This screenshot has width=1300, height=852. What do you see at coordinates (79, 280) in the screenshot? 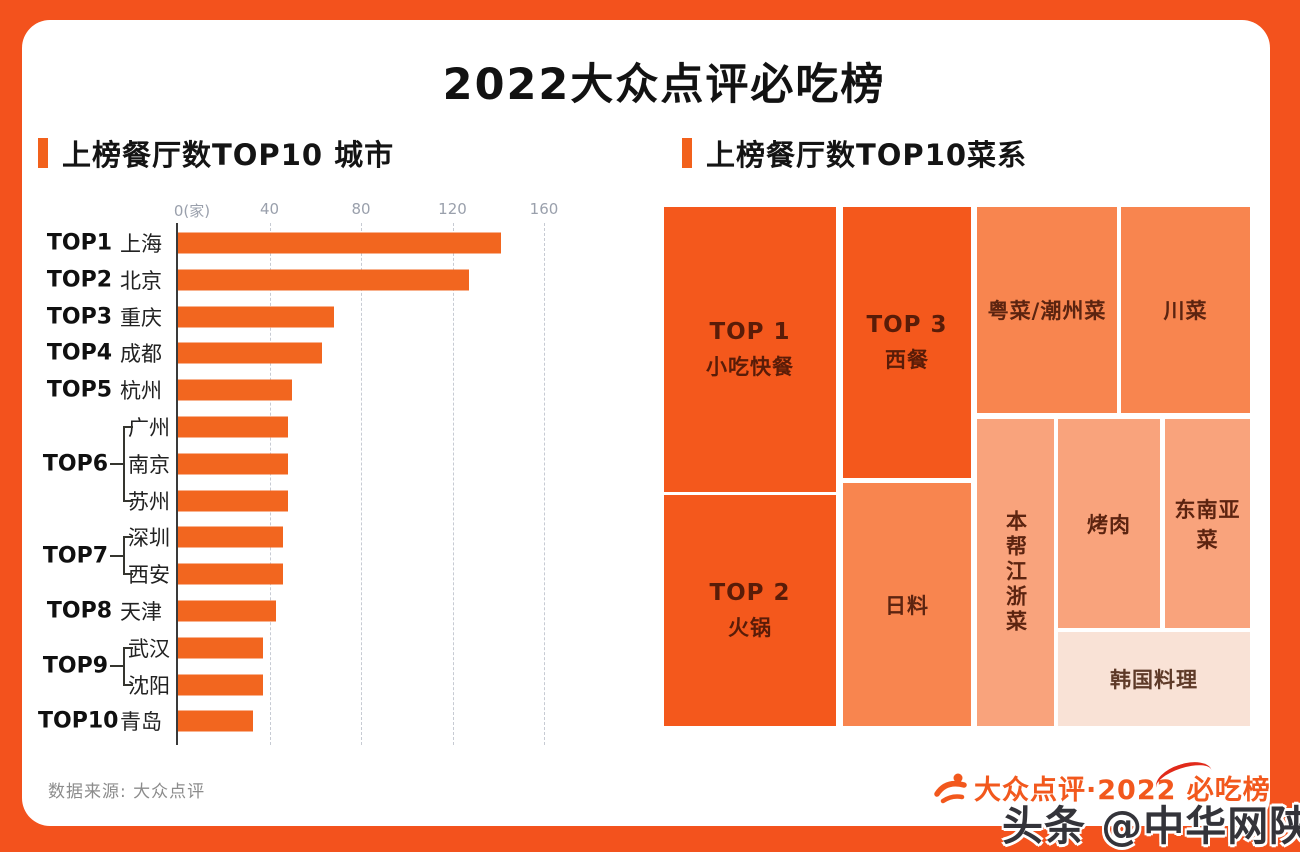
I see `rank-label: TOP2` at bounding box center [79, 280].